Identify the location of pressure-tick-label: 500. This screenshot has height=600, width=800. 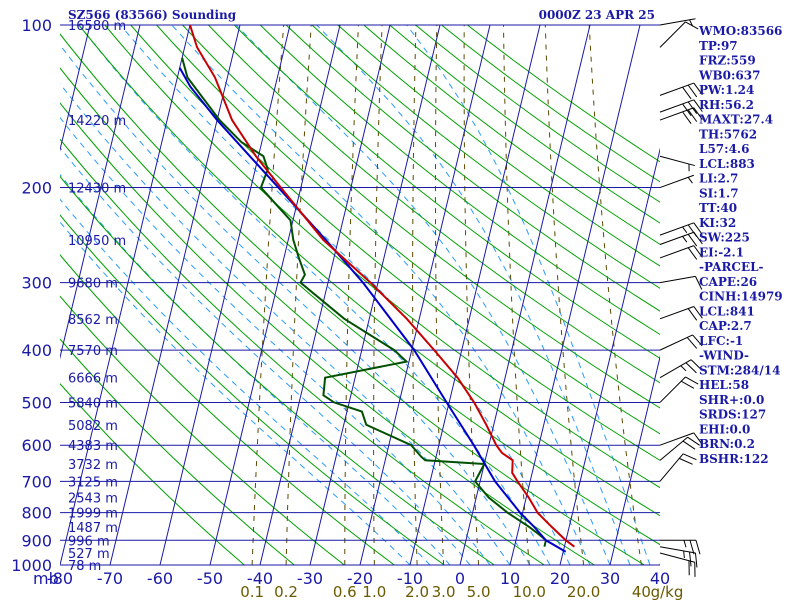
(36, 402).